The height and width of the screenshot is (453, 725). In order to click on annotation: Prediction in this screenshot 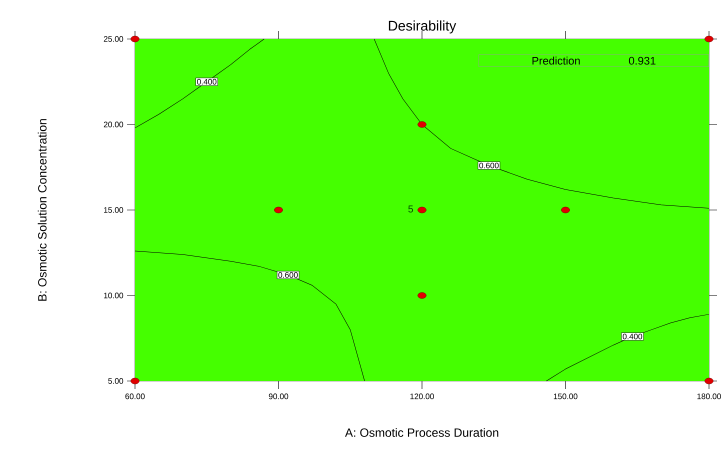, I will do `click(556, 60)`.